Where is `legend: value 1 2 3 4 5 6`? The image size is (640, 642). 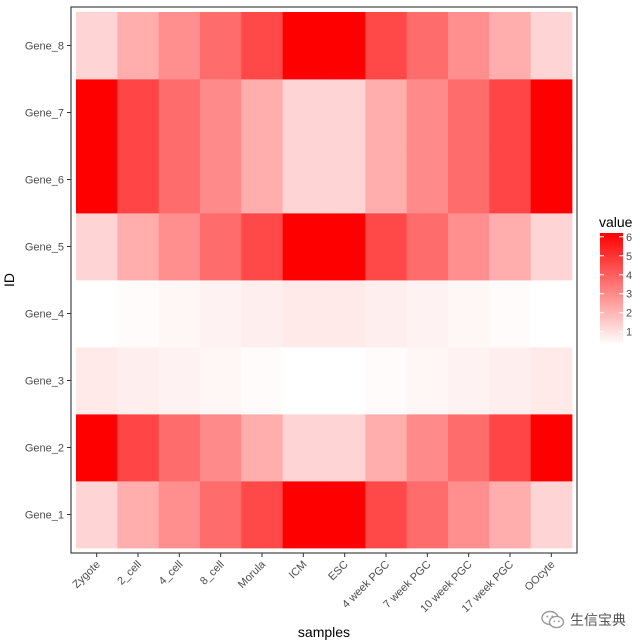 legend: value 1 2 3 4 5 6 is located at coordinates (616, 279).